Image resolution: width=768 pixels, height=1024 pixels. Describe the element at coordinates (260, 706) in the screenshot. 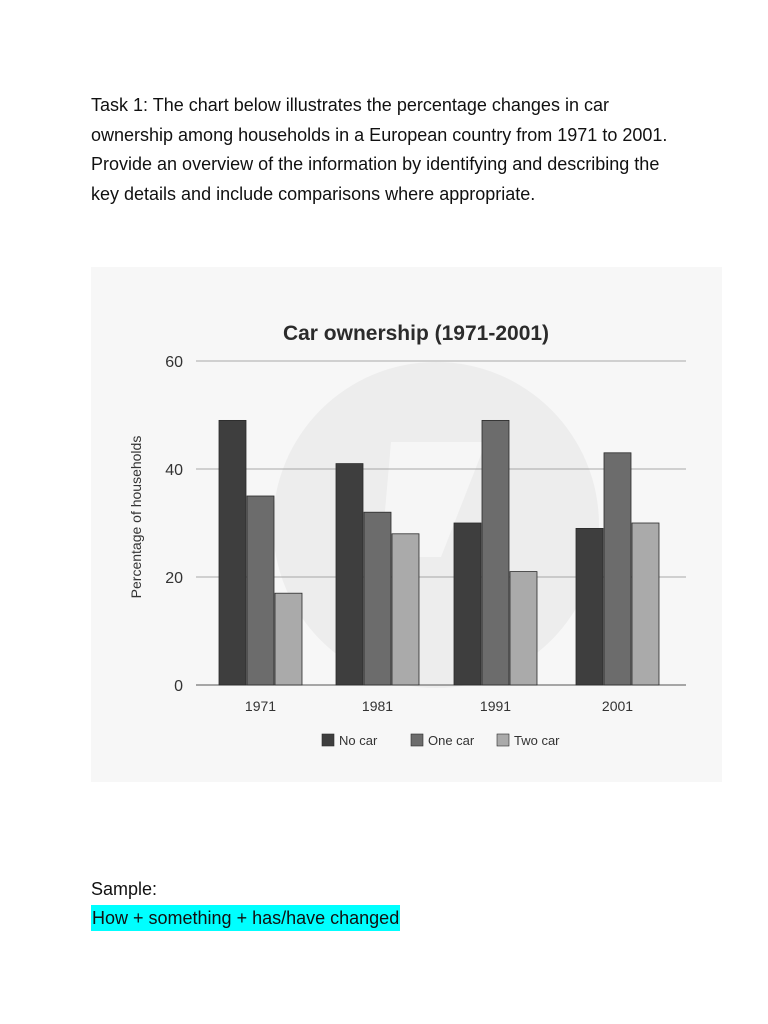

I see `x-tick-label: 1971` at that location.